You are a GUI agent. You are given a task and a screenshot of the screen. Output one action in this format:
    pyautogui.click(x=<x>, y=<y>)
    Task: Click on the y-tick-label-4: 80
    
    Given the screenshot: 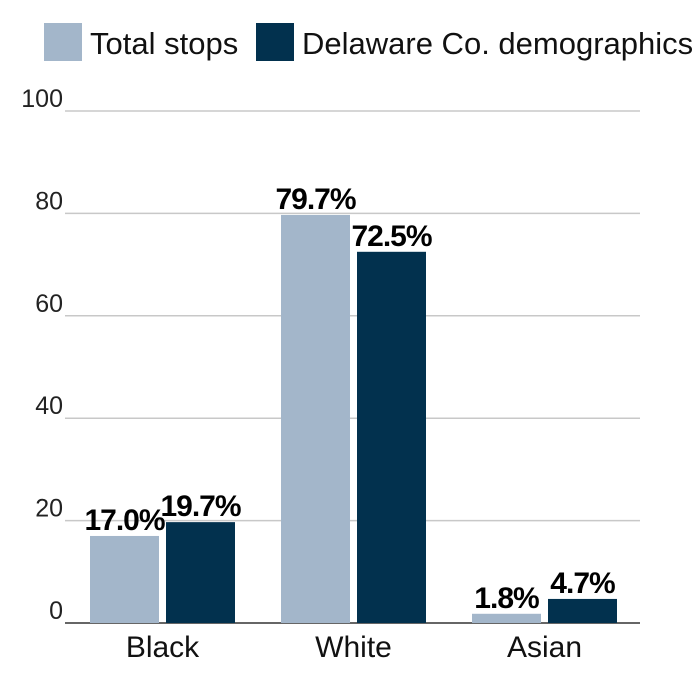 What is the action you would take?
    pyautogui.click(x=49, y=201)
    